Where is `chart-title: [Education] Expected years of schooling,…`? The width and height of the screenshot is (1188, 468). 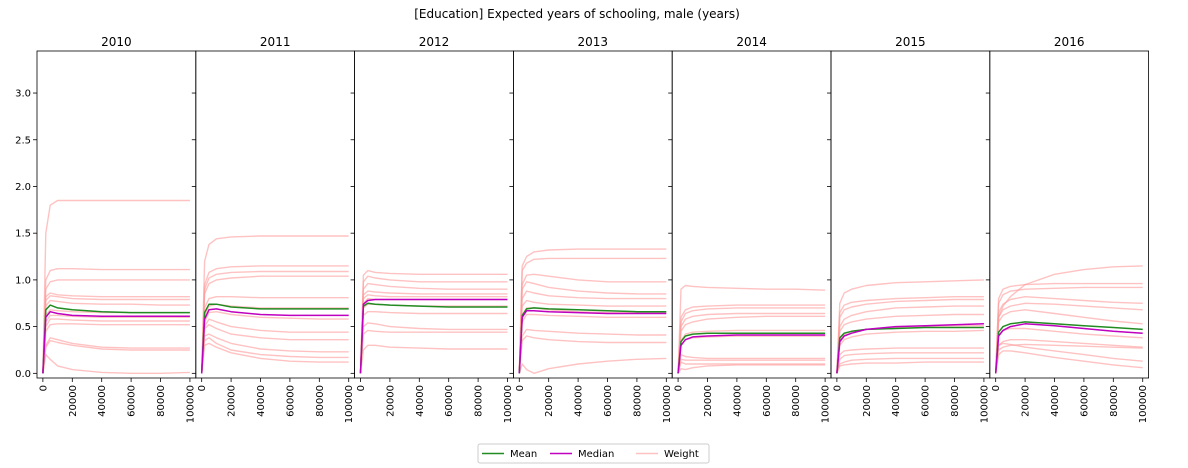 chart-title: [Education] Expected years of schooling,… is located at coordinates (577, 14).